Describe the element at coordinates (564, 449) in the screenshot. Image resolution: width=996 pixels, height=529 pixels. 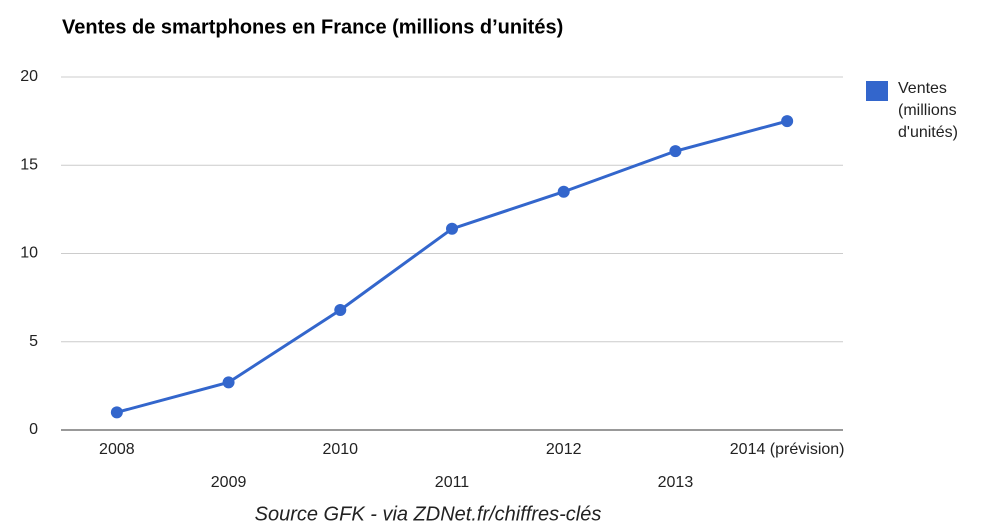
I see `x-tick-label: 2012` at that location.